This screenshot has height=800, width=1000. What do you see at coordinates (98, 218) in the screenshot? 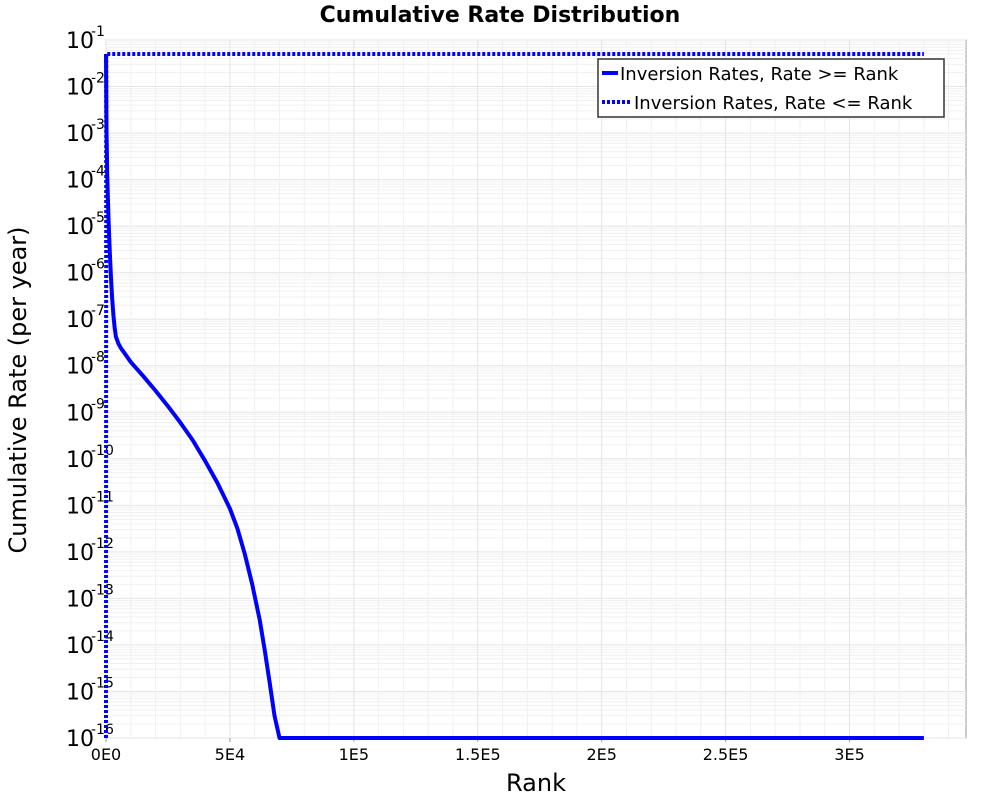
I see `y-tick-exponent: -5` at bounding box center [98, 218].